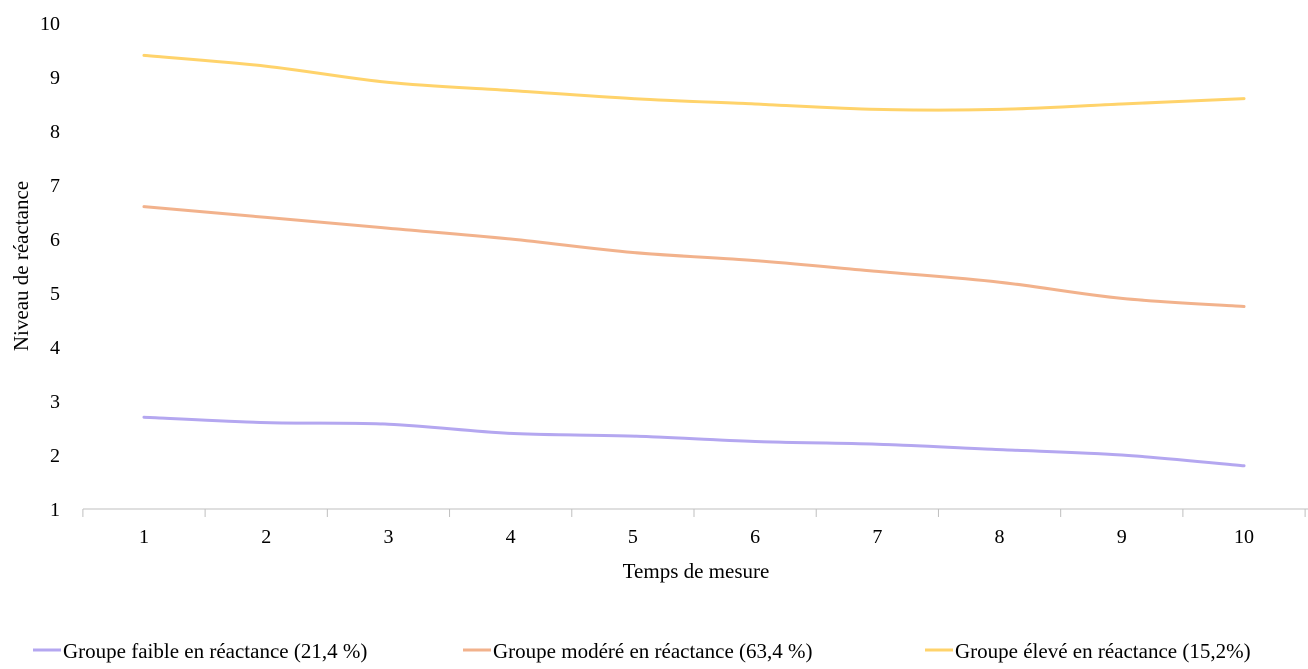 The width and height of the screenshot is (1308, 669). I want to click on y-tick-label: 4, so click(55, 348).